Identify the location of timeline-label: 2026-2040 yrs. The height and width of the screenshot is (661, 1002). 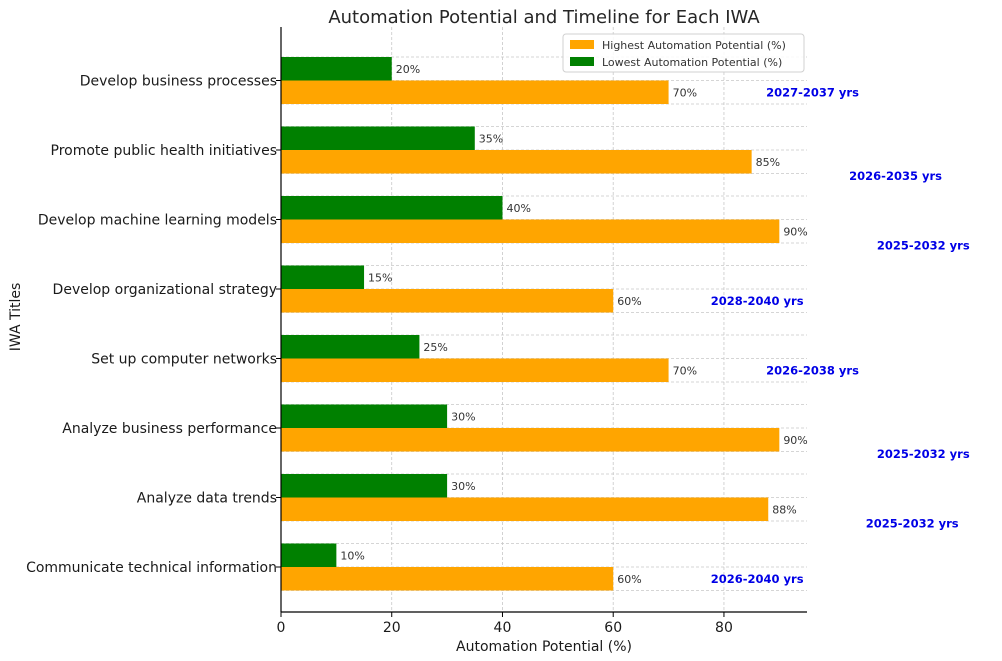
(757, 579).